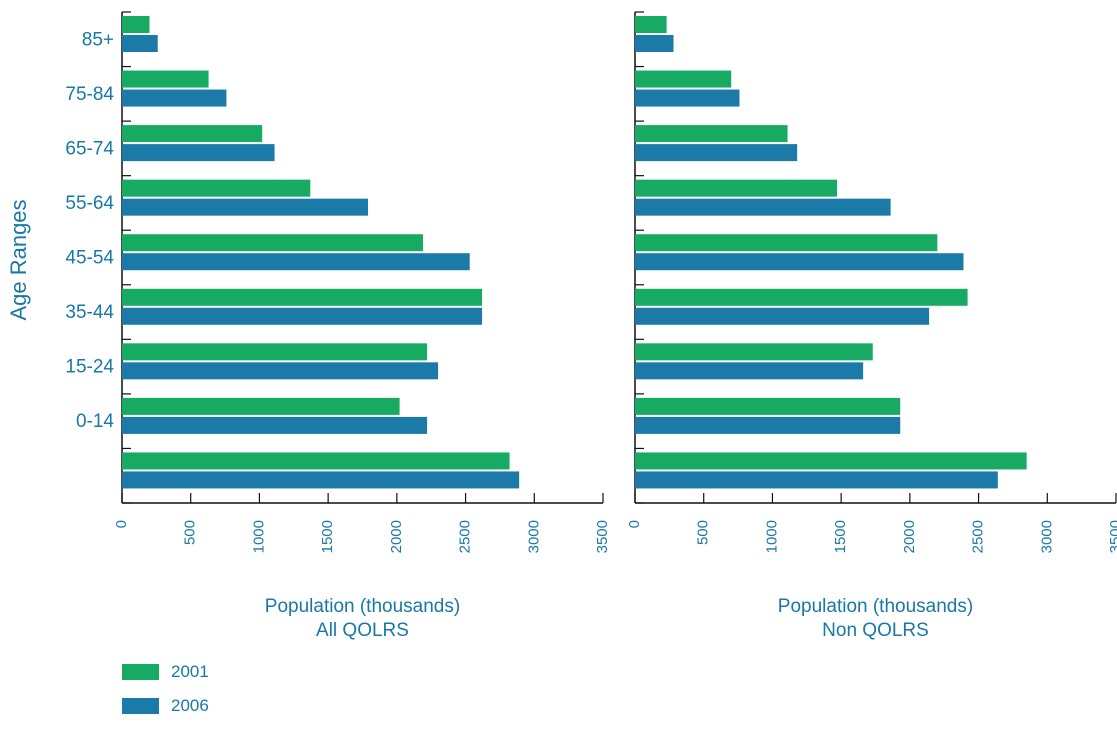 The width and height of the screenshot is (1117, 740). I want to click on y-tick-label-45-54: 45-54, so click(89, 258).